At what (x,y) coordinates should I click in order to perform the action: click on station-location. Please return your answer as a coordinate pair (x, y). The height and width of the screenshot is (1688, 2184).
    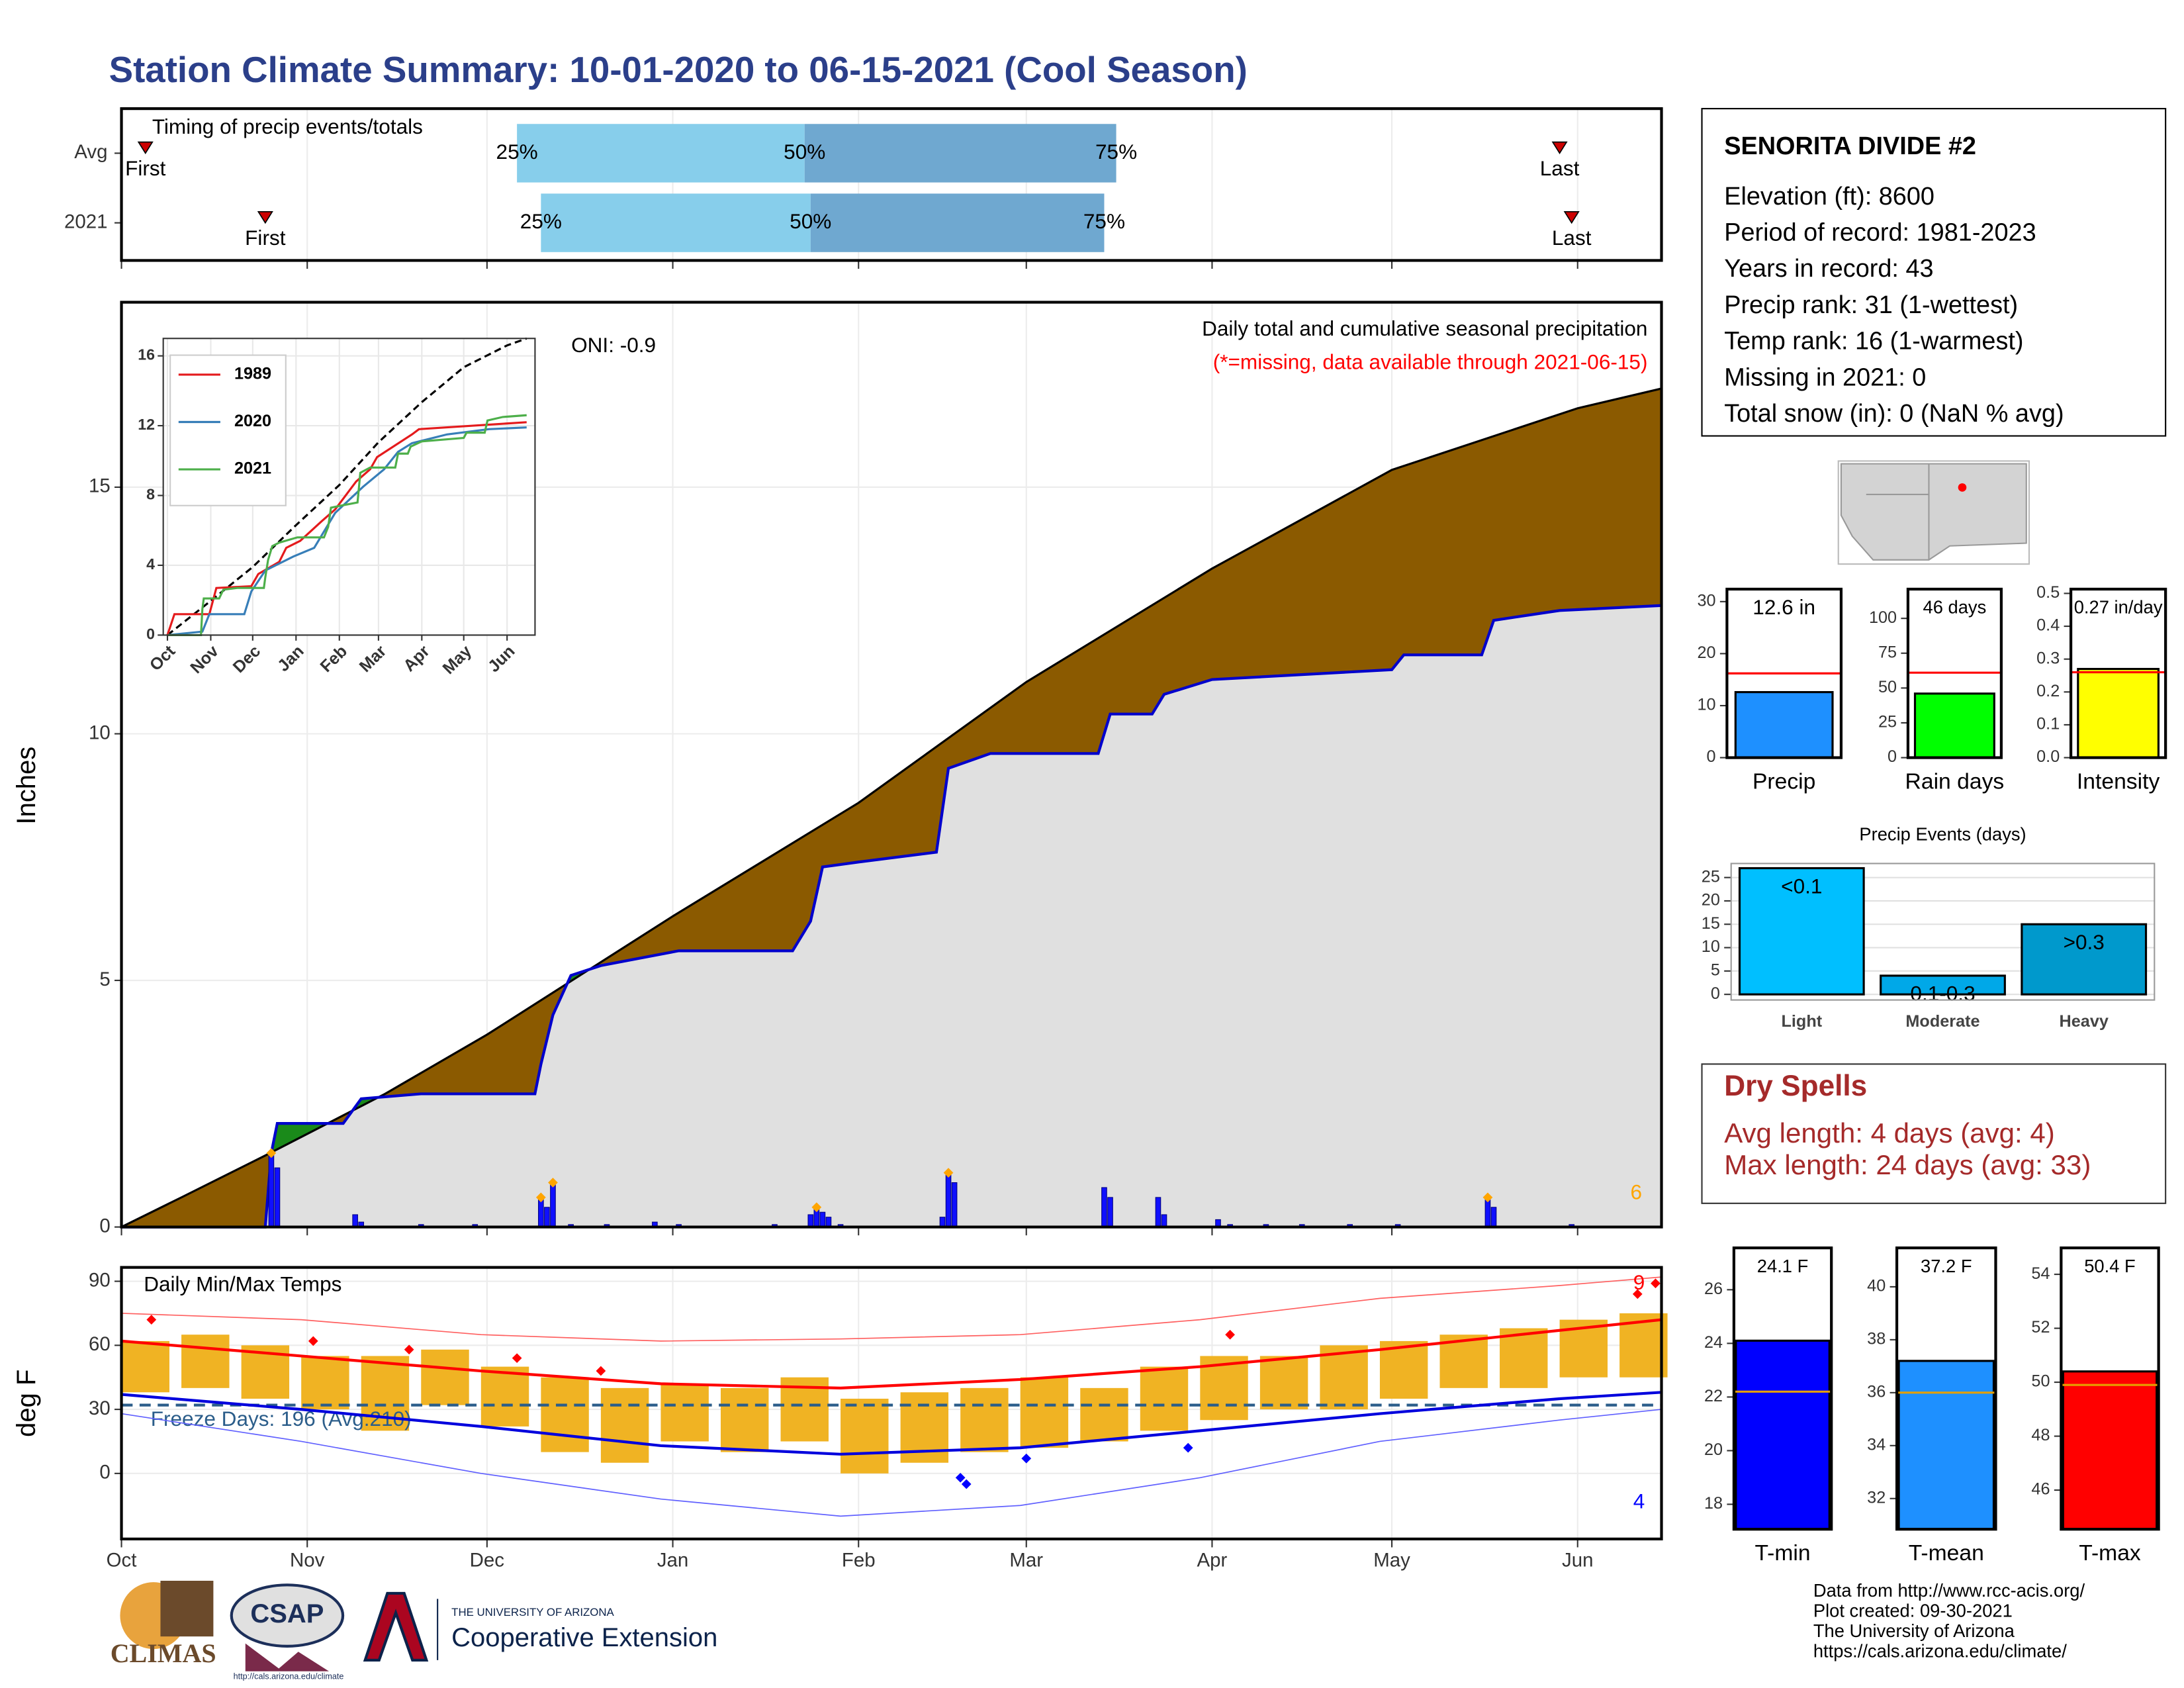
    Looking at the image, I should click on (1962, 487).